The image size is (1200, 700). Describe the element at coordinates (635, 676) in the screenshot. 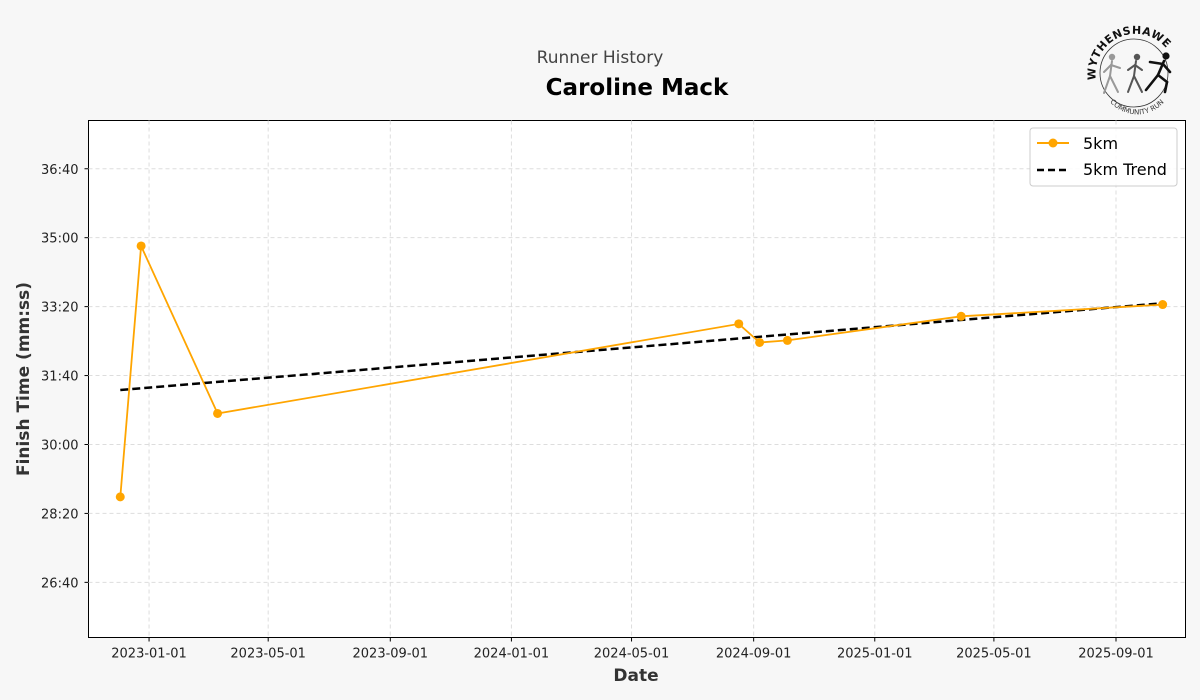

I see `x-axis-label: Date` at that location.